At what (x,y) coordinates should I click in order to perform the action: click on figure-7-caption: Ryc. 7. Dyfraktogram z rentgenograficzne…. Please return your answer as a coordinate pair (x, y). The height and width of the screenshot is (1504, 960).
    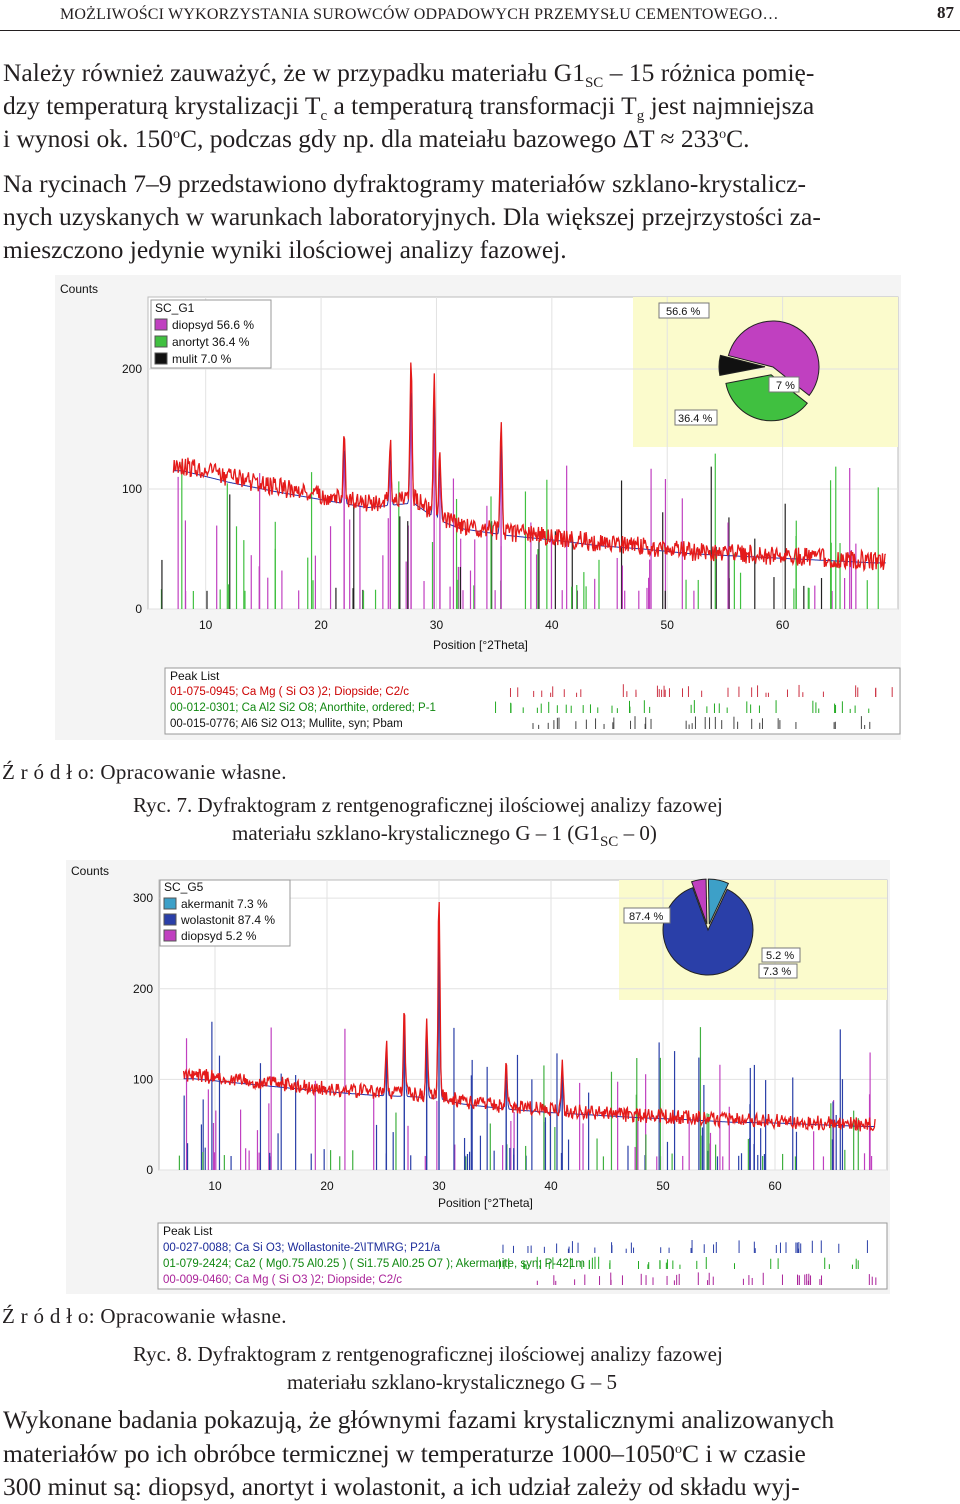
    Looking at the image, I should click on (480, 820).